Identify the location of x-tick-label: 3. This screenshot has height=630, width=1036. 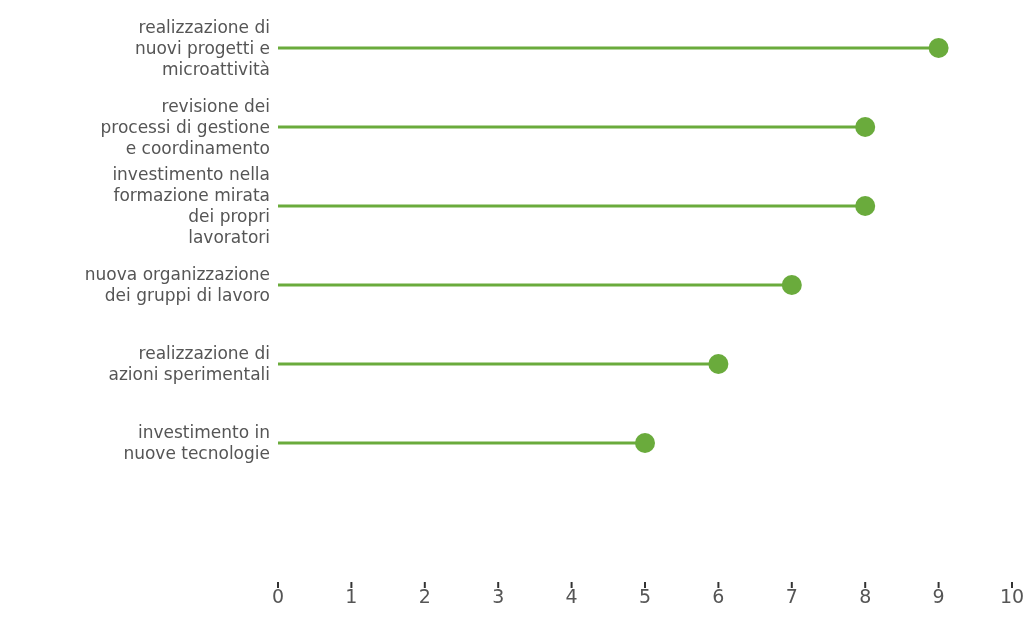
(498, 596).